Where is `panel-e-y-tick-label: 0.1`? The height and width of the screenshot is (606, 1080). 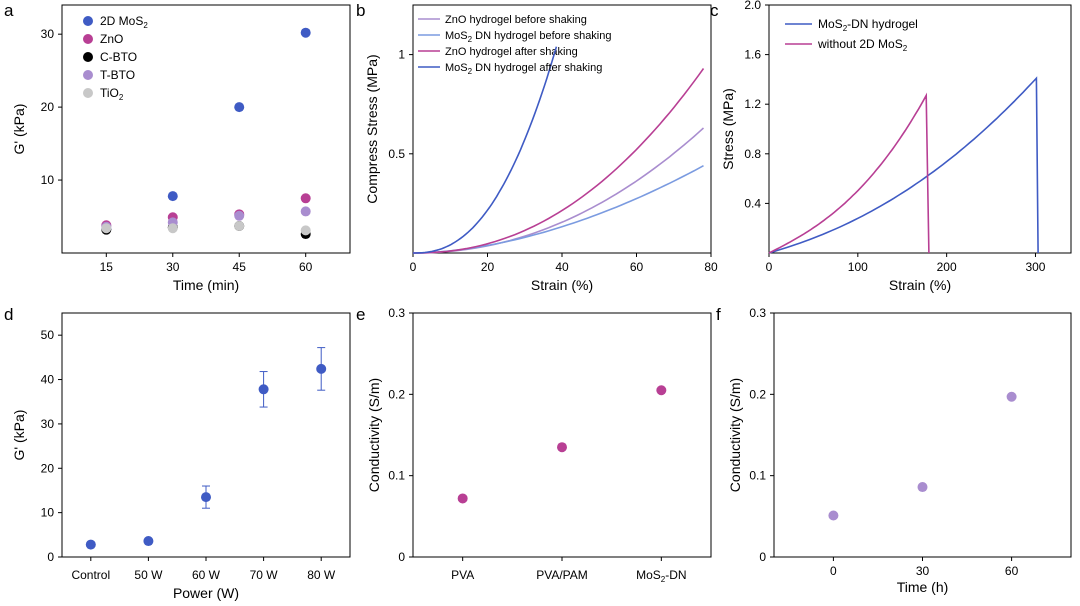 panel-e-y-tick-label: 0.1 is located at coordinates (396, 476).